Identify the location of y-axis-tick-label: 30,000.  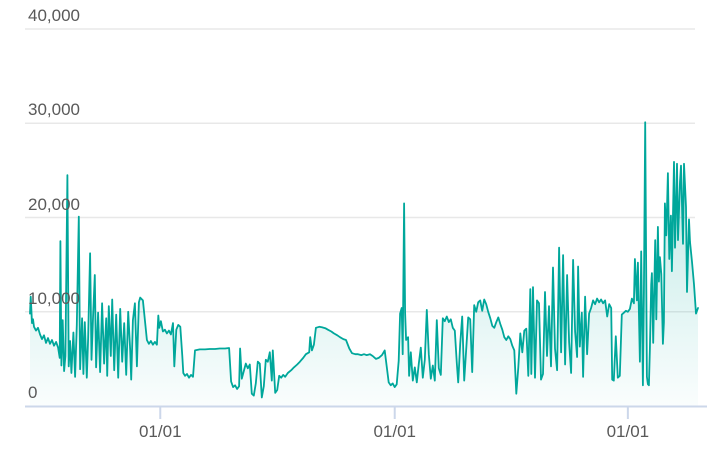
(54, 110).